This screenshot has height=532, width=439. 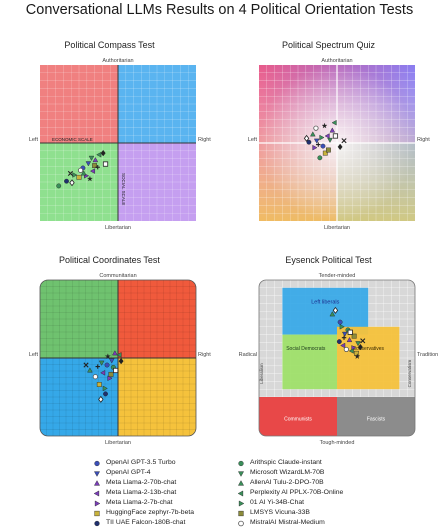 What do you see at coordinates (72, 139) in the screenshot?
I see `economic-scale-label: ECONOMIC SCALE` at bounding box center [72, 139].